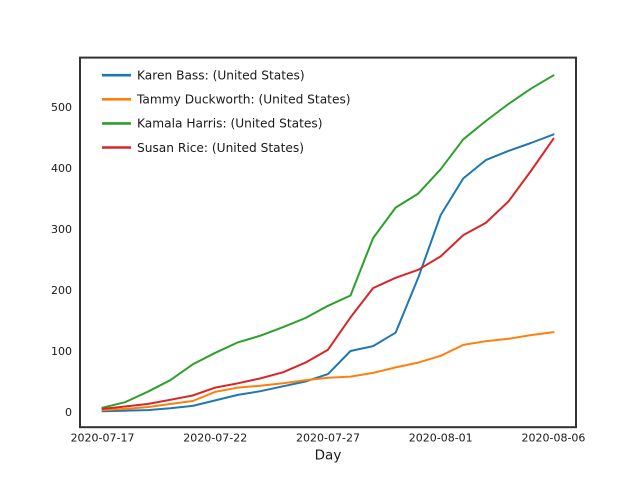  Describe the element at coordinates (61, 351) in the screenshot. I see `y-tick-label: 100` at that location.